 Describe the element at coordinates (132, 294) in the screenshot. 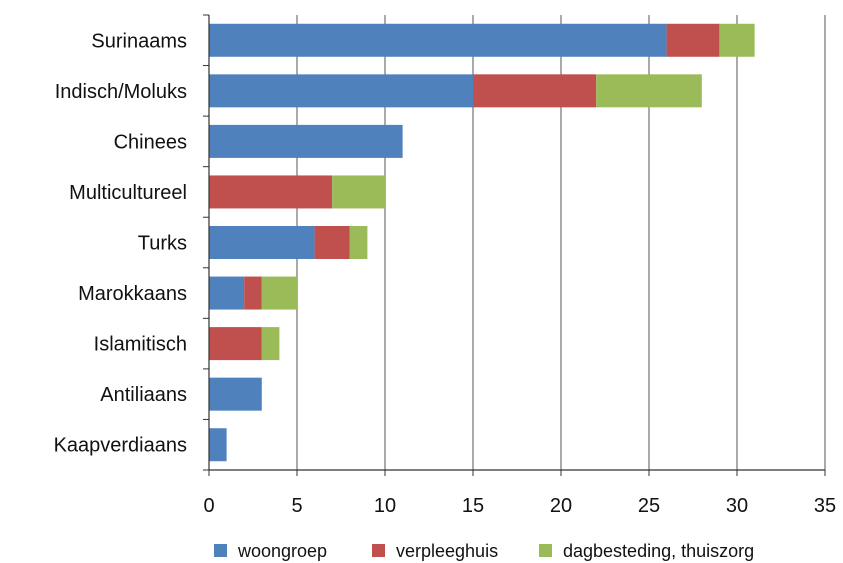

I see `category-label-5: Marokkaans` at that location.